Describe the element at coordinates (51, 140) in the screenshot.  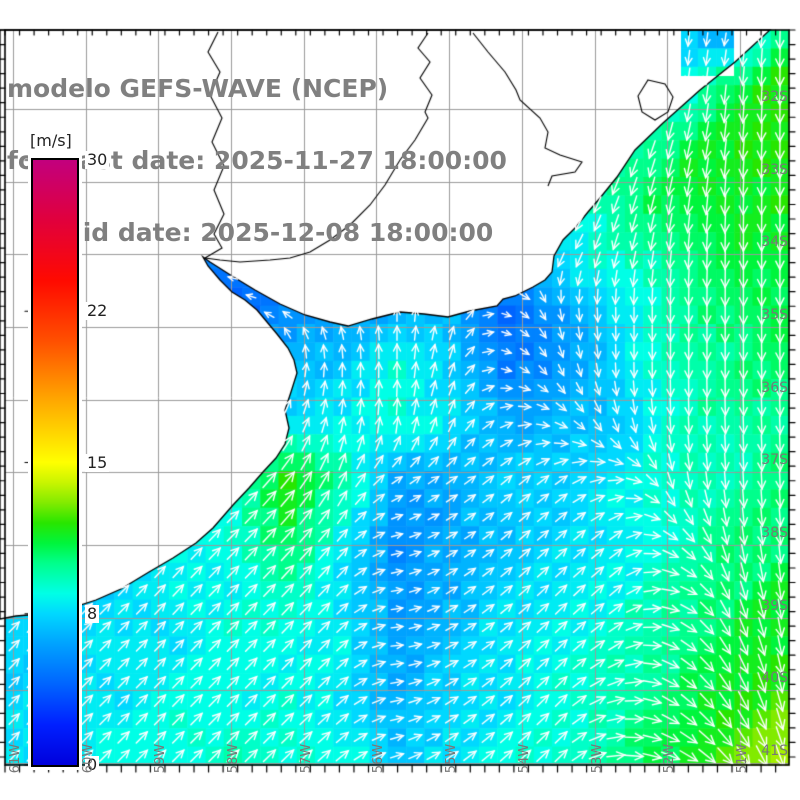
I see `colorbar-unit-label: [m/s]` at that location.